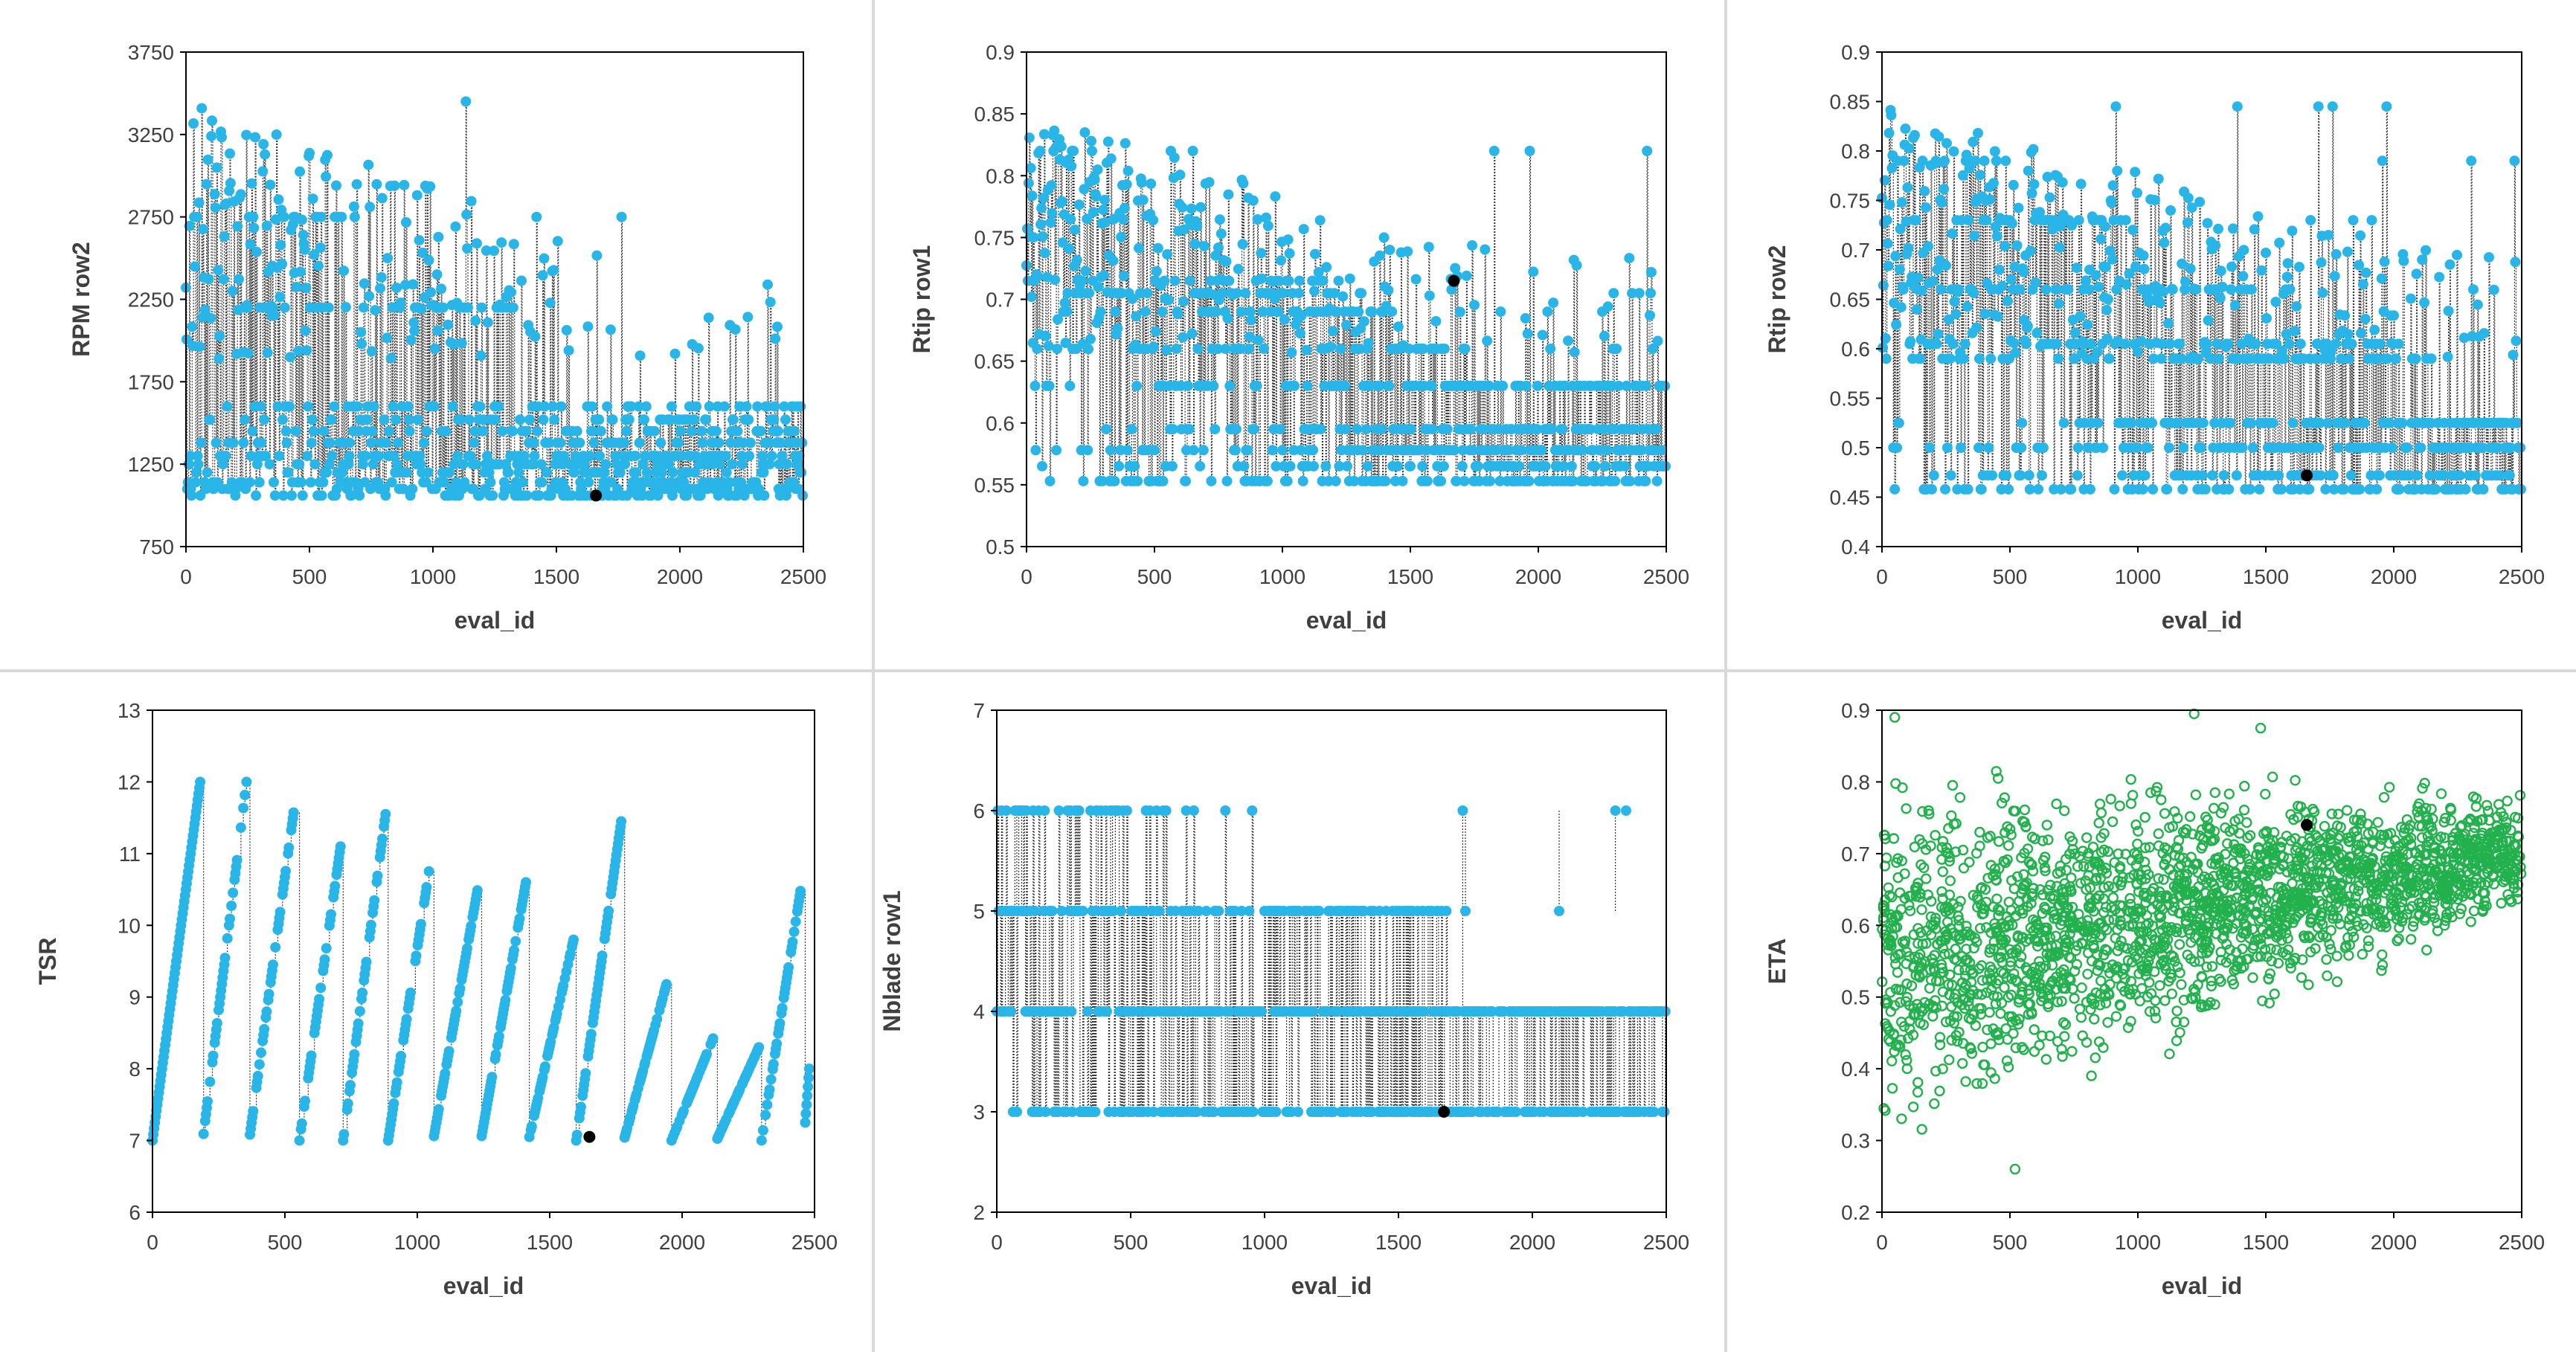 The height and width of the screenshot is (1352, 2576). Describe the element at coordinates (130, 854) in the screenshot. I see `y-tick-label: 11` at that location.